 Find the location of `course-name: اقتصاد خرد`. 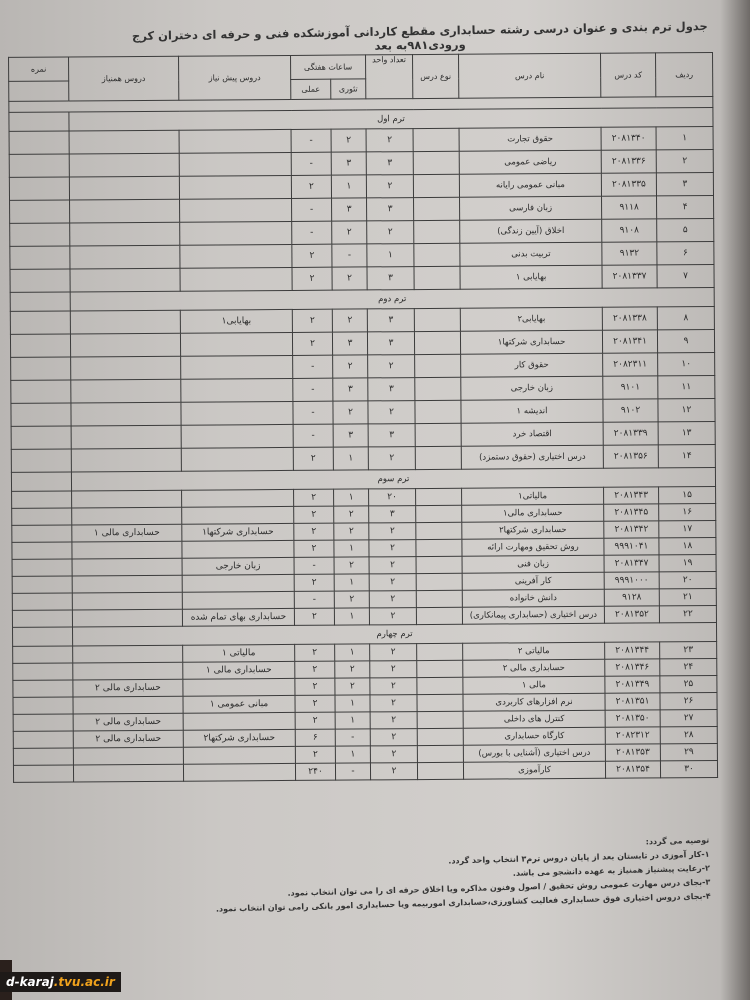

course-name: اقتصاد خرد is located at coordinates (532, 434).